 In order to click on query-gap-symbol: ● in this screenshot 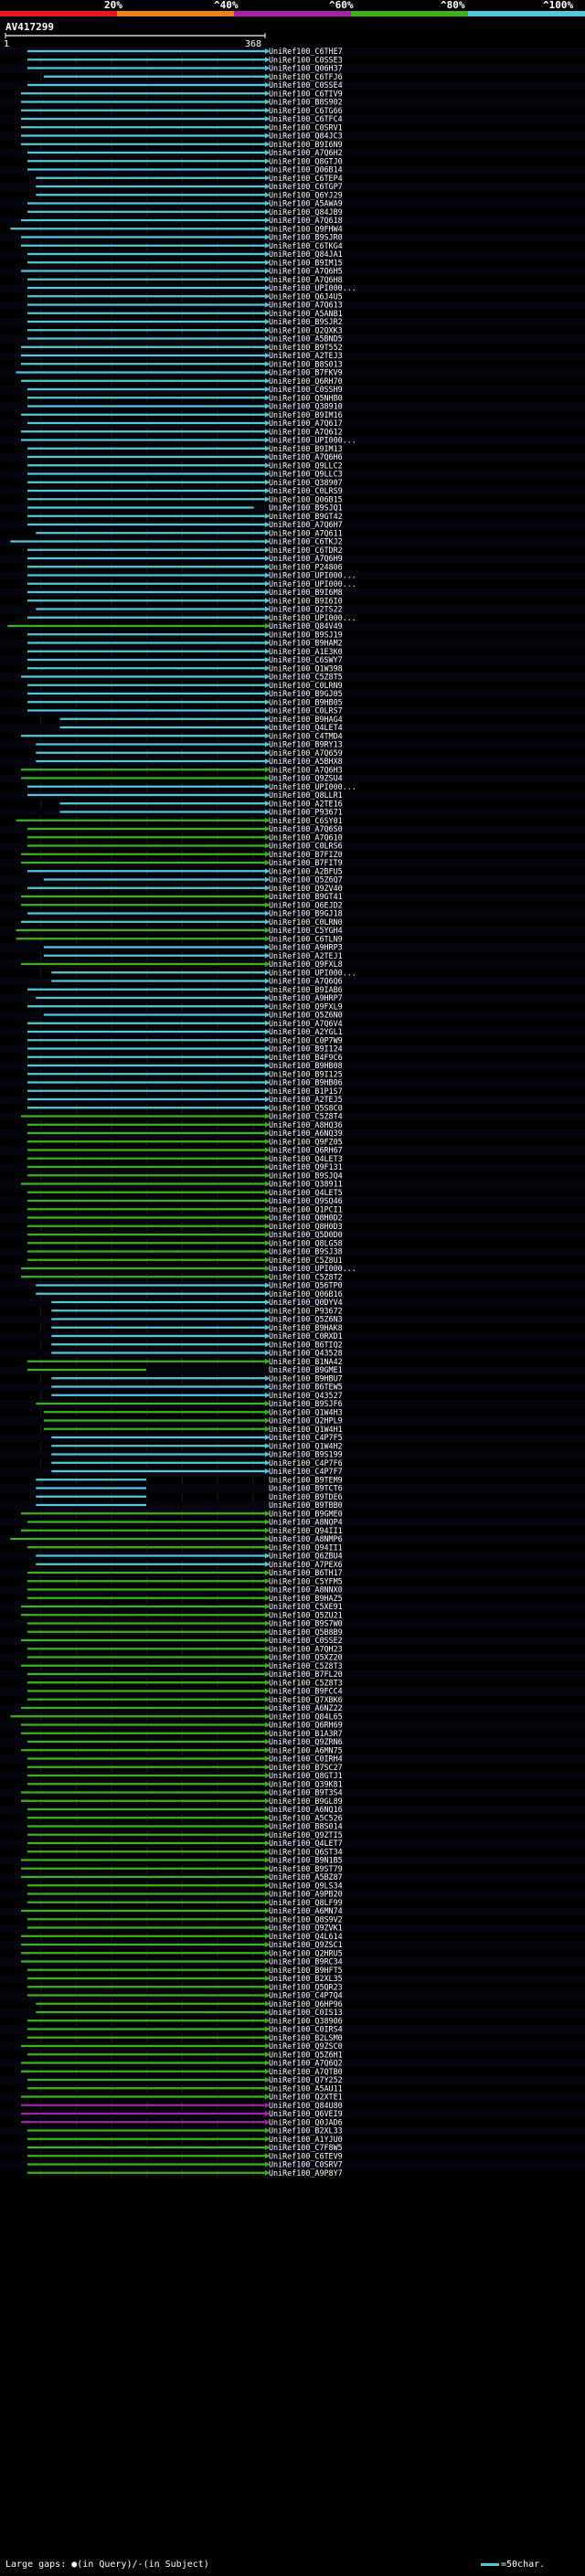, I will do `click(75, 2565)`.